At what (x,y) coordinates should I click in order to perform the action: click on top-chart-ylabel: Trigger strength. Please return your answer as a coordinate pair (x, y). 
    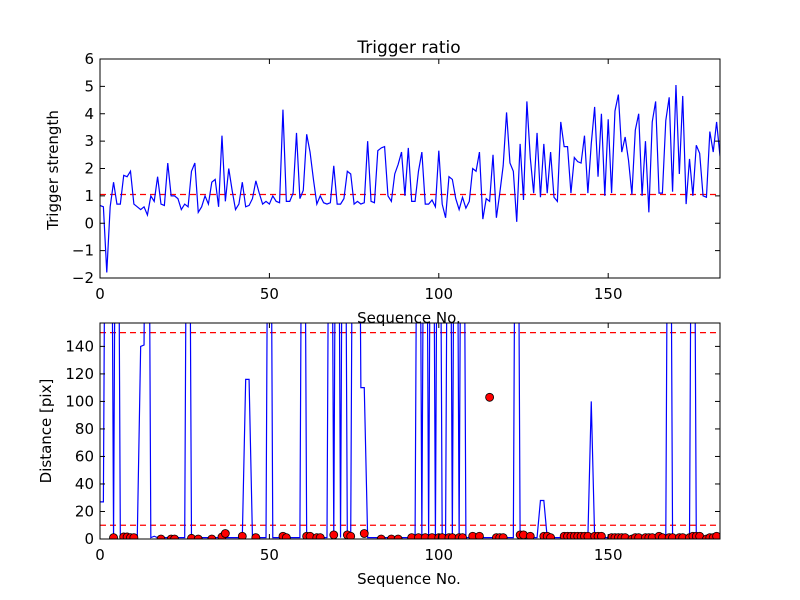
    Looking at the image, I should click on (53, 170).